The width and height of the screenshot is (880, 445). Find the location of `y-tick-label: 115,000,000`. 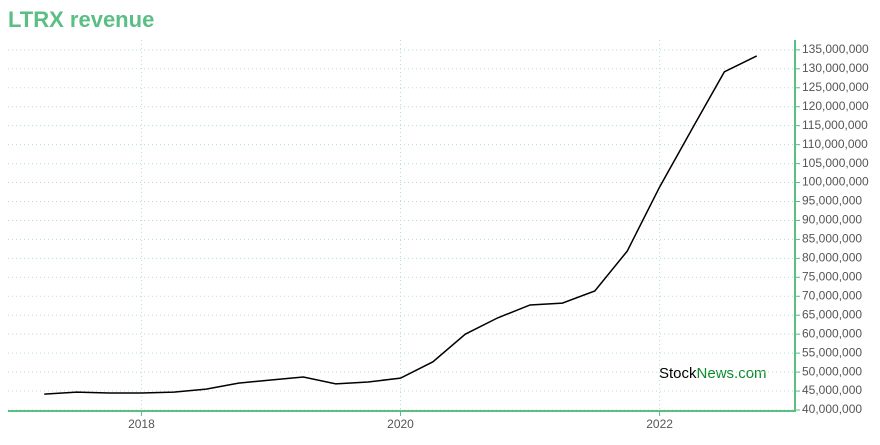

y-tick-label: 115,000,000 is located at coordinates (835, 125).